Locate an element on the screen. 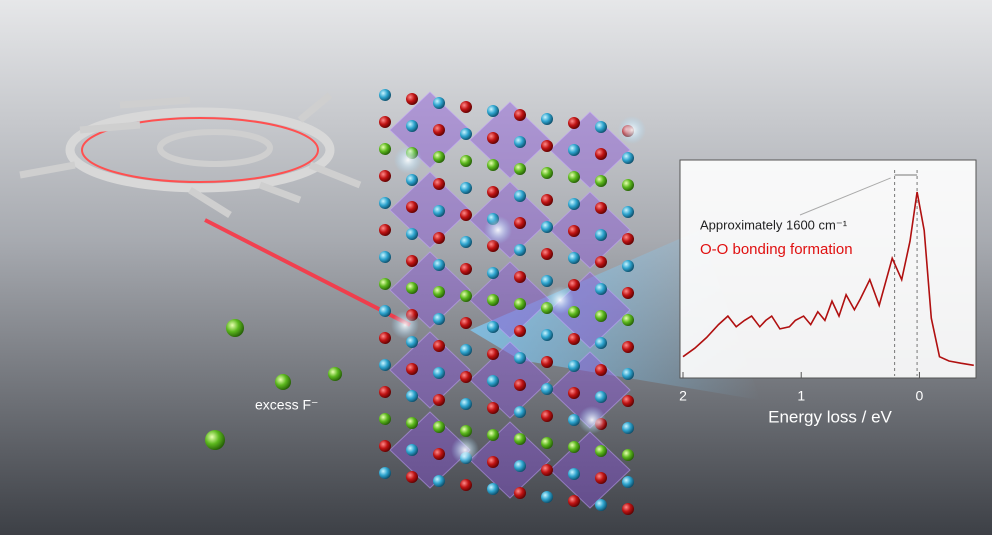 This screenshot has width=992, height=540. x-tick-label: 2 is located at coordinates (683, 396).